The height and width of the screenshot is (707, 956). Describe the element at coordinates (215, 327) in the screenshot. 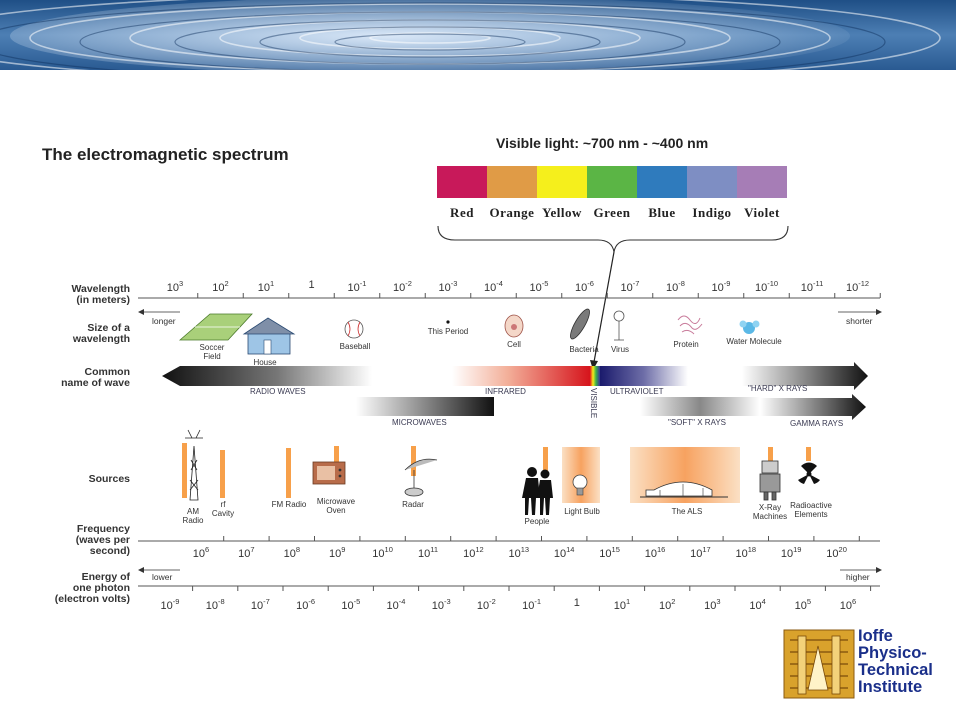

I see `soccer-field-icon` at that location.